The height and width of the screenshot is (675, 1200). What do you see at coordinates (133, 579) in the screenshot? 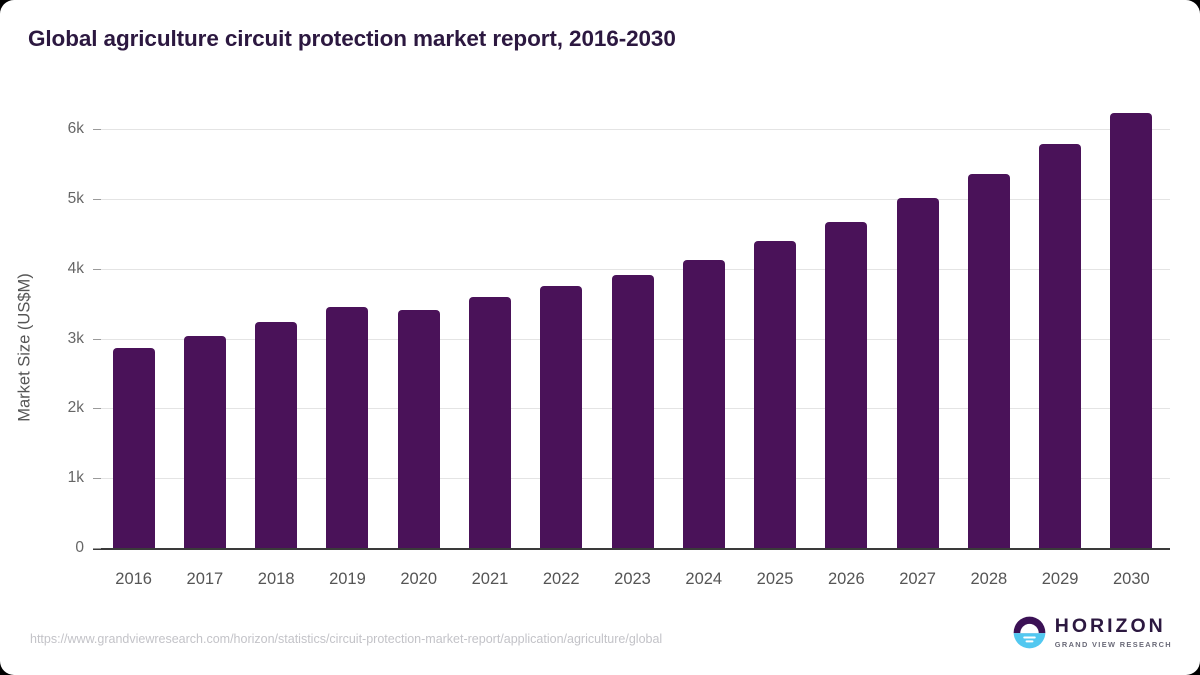
I see `x-tick-label: 2016` at bounding box center [133, 579].